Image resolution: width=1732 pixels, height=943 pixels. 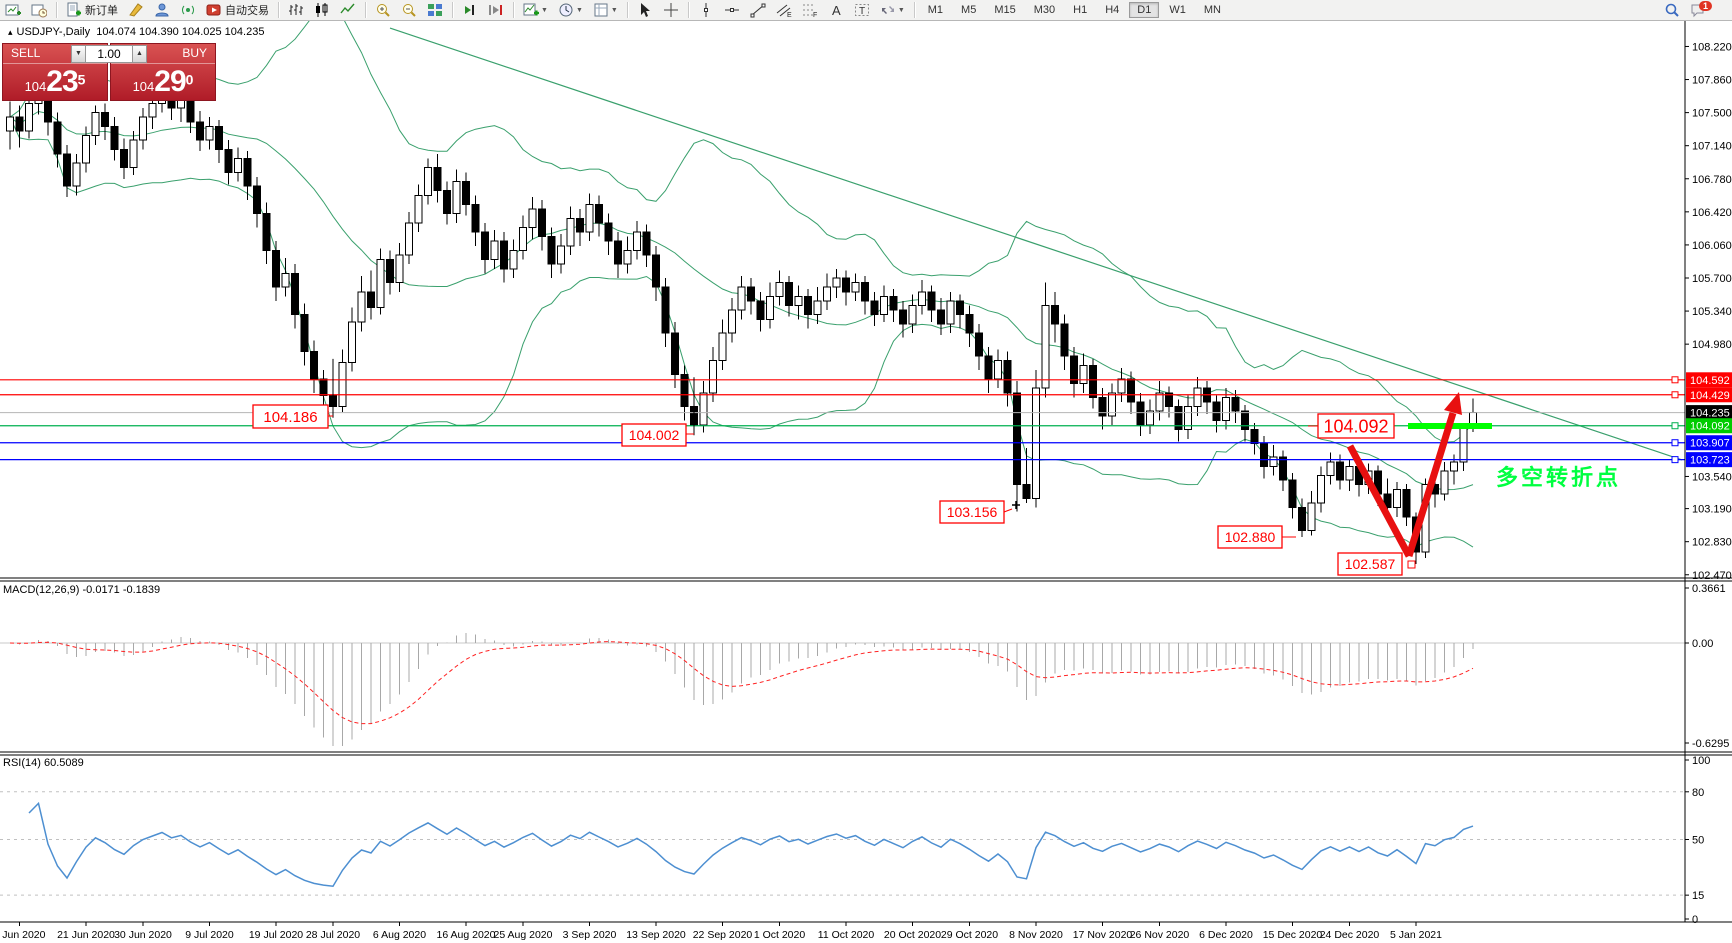 What do you see at coordinates (365, 10) in the screenshot?
I see `toolbar-separator` at bounding box center [365, 10].